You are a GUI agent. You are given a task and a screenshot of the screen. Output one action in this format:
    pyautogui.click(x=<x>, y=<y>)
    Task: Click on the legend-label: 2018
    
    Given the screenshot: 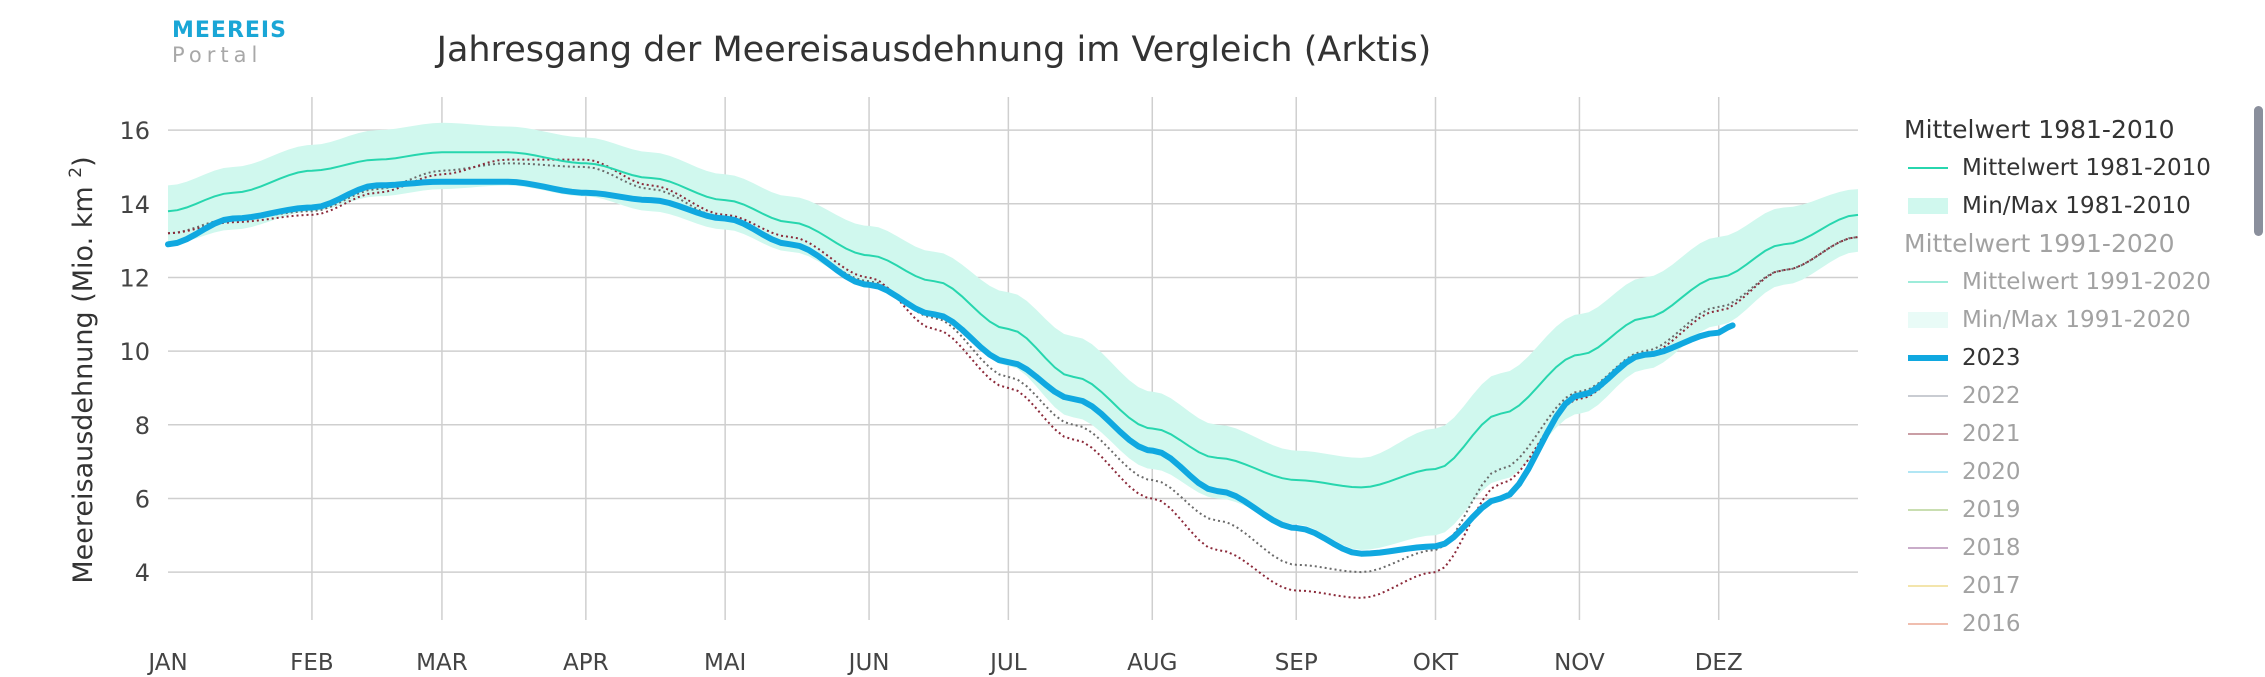 What is the action you would take?
    pyautogui.click(x=1991, y=548)
    